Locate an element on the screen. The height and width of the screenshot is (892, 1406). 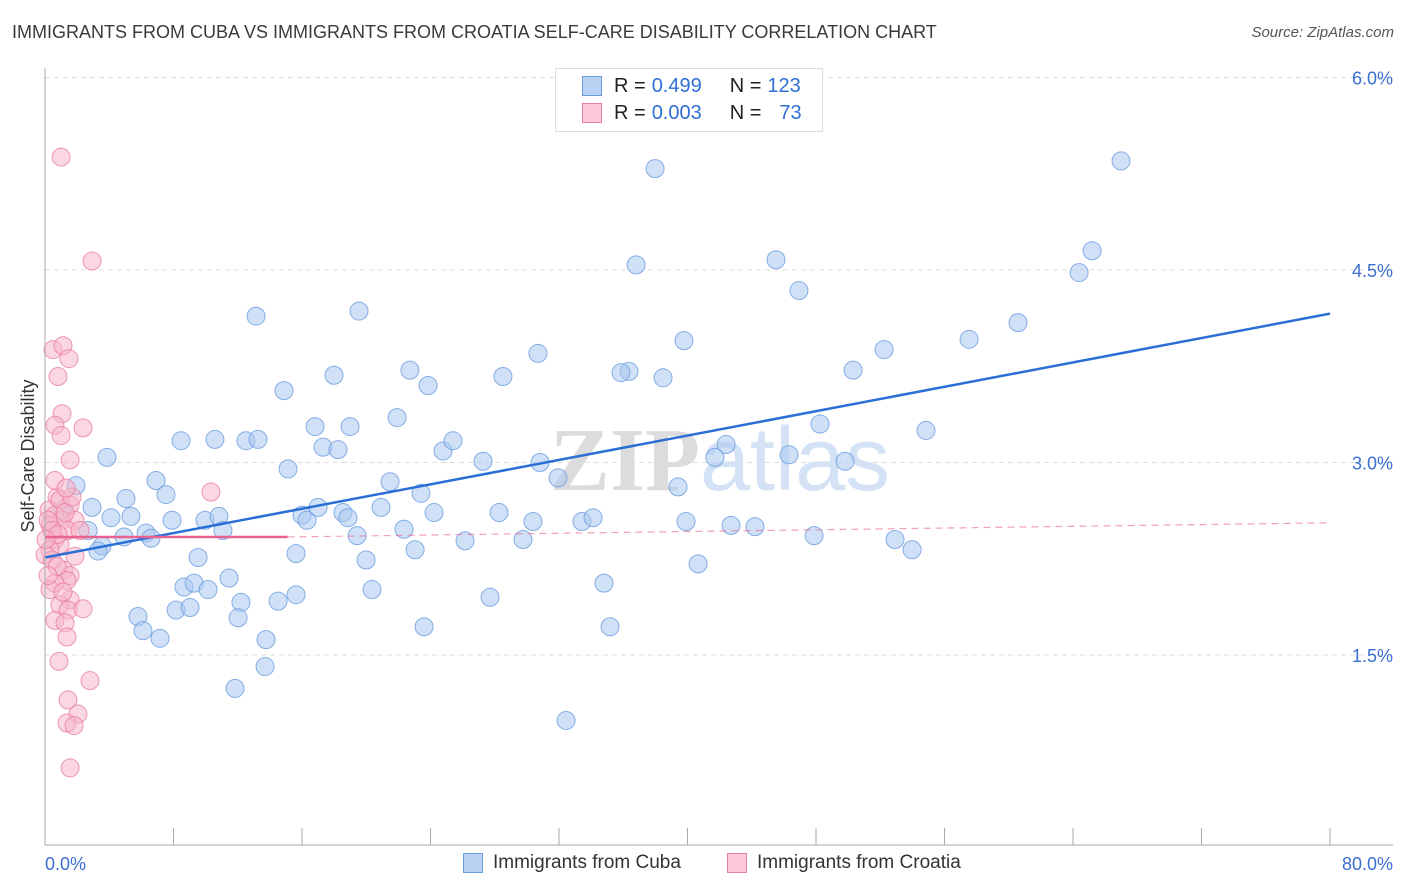
cuba-legend-swatch is located at coordinates (473, 863).